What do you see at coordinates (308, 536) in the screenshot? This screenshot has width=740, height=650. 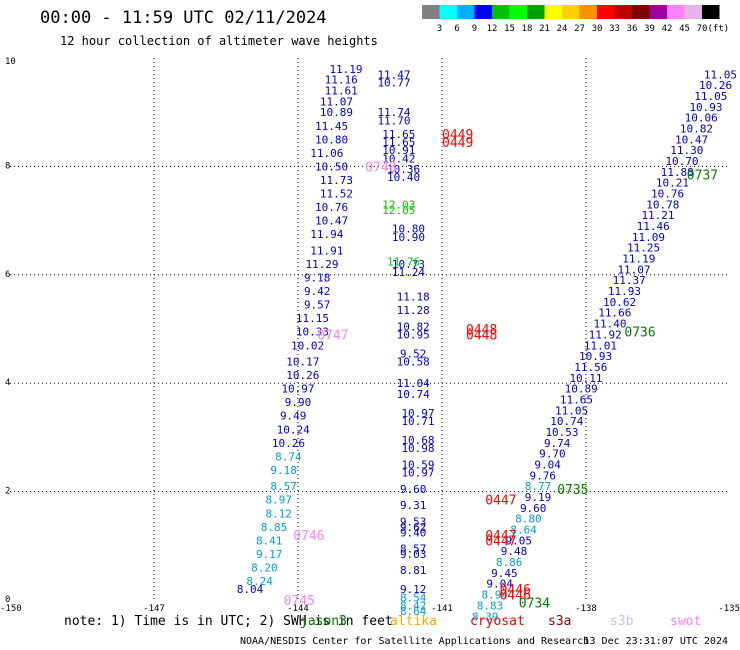 I see `time-label: 0746` at bounding box center [308, 536].